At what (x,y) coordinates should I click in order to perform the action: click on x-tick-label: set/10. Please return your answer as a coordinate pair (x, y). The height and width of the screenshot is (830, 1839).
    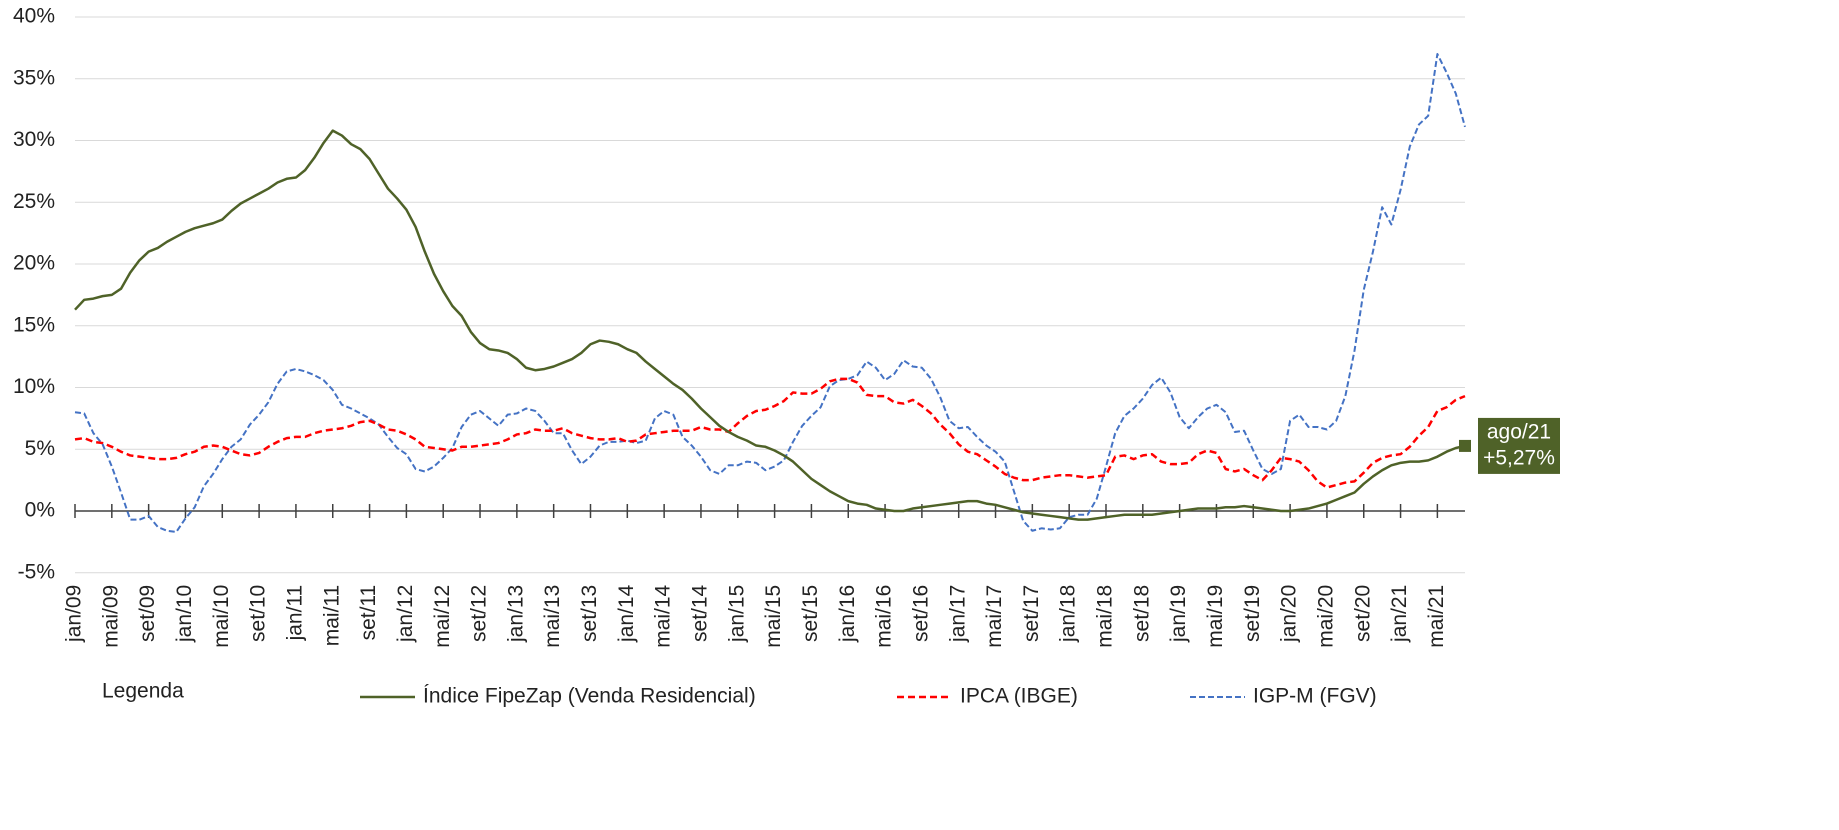
    Looking at the image, I should click on (258, 613).